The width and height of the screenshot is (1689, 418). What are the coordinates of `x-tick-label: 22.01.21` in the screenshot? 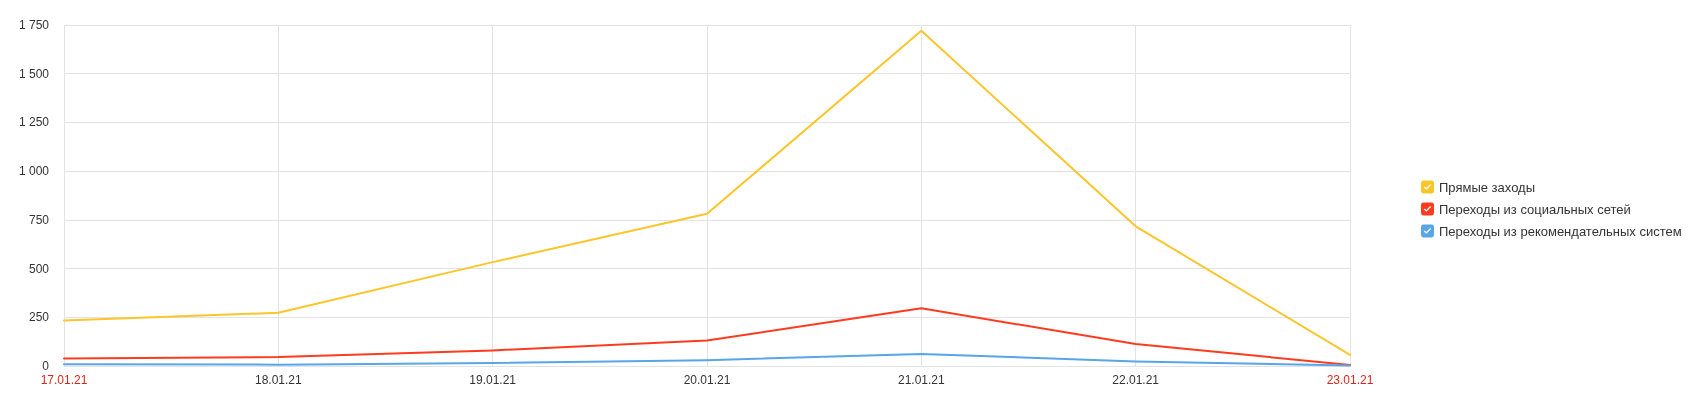 It's located at (1136, 380).